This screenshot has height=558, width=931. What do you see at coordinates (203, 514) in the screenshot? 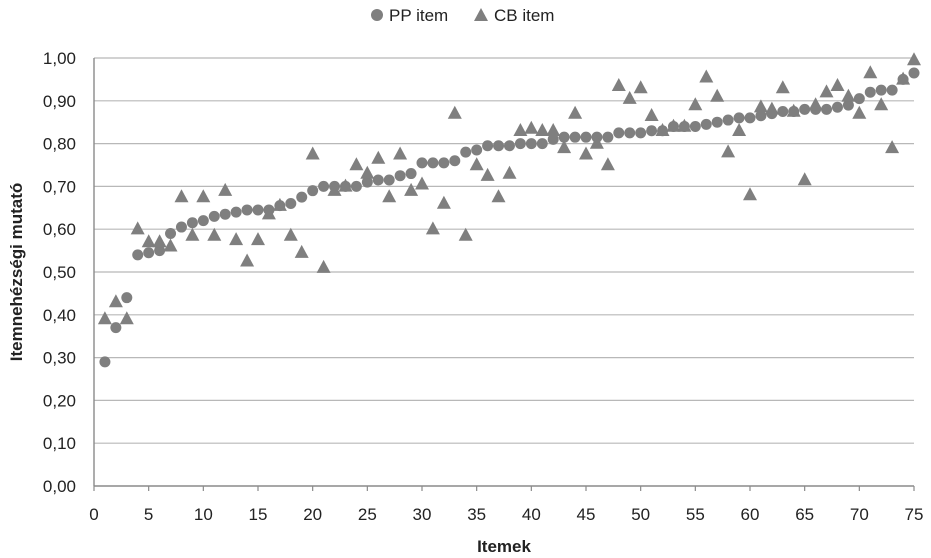
I see `x-tick-label: 10` at bounding box center [203, 514].